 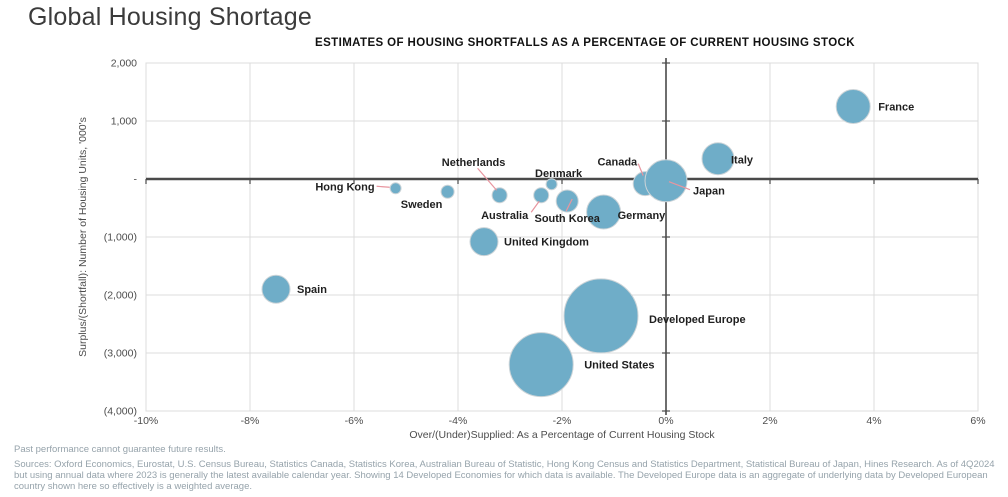 What do you see at coordinates (709, 192) in the screenshot?
I see `country-label-japan: Japan` at bounding box center [709, 192].